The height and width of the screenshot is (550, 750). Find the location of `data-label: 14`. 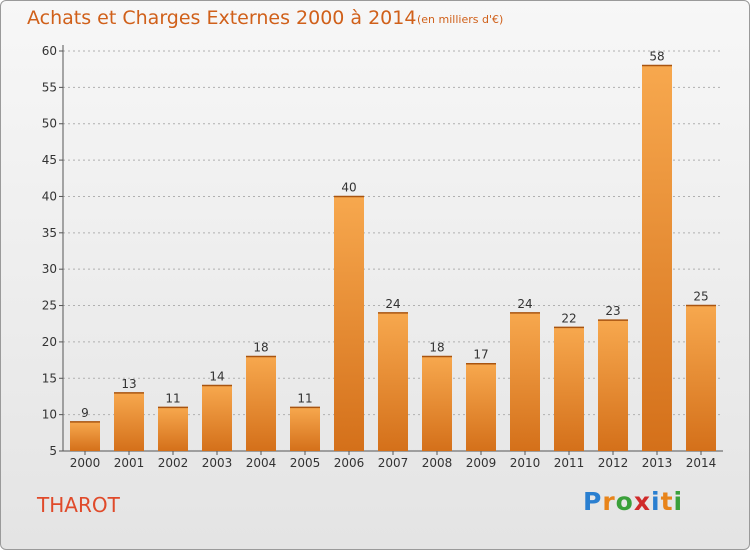

data-label: 14 is located at coordinates (216, 377).